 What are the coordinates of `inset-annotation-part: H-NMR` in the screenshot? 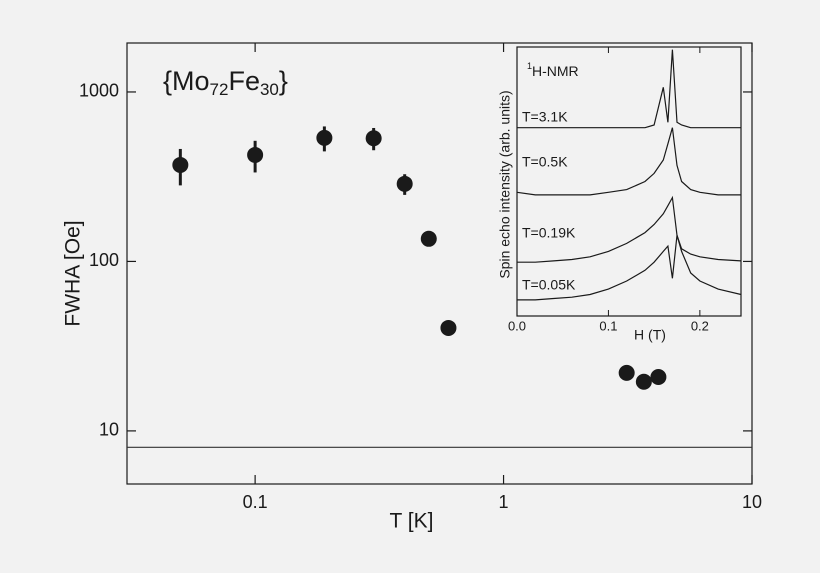 It's located at (555, 71).